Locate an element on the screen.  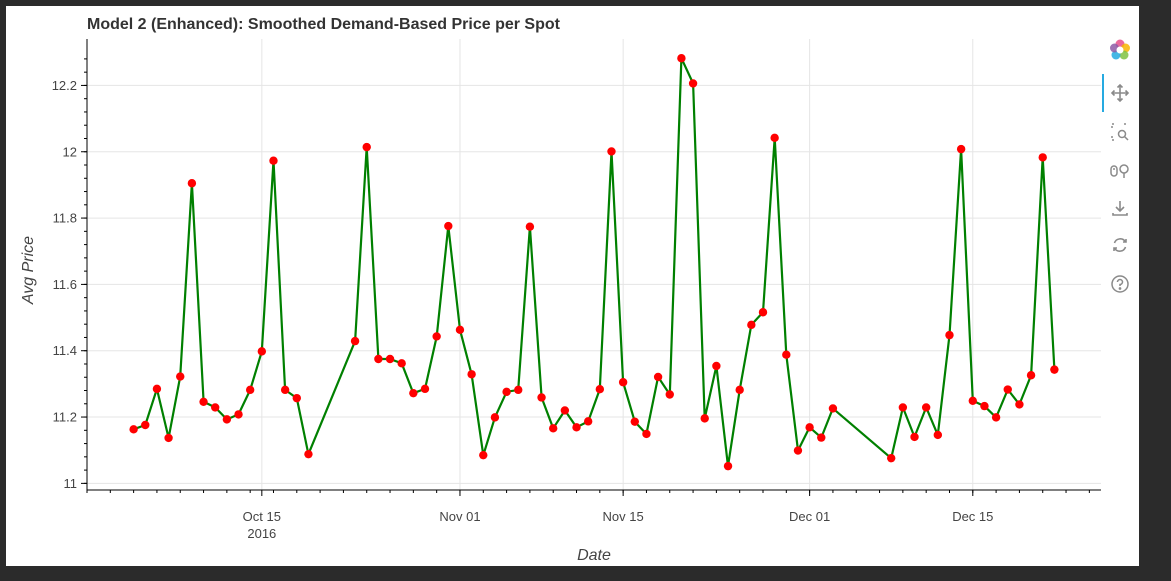
box-zoom-icon is located at coordinates (1120, 132).